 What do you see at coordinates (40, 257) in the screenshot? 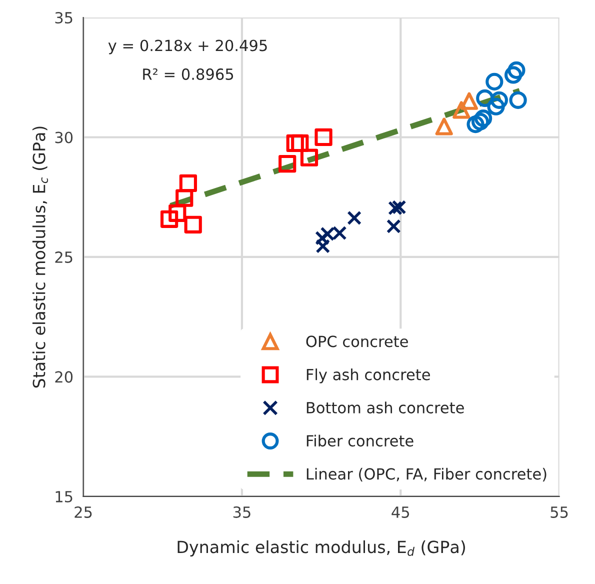
I see `y-axis-title: Static elastic modulus, E$_{c}$ (GPa)` at bounding box center [40, 257].